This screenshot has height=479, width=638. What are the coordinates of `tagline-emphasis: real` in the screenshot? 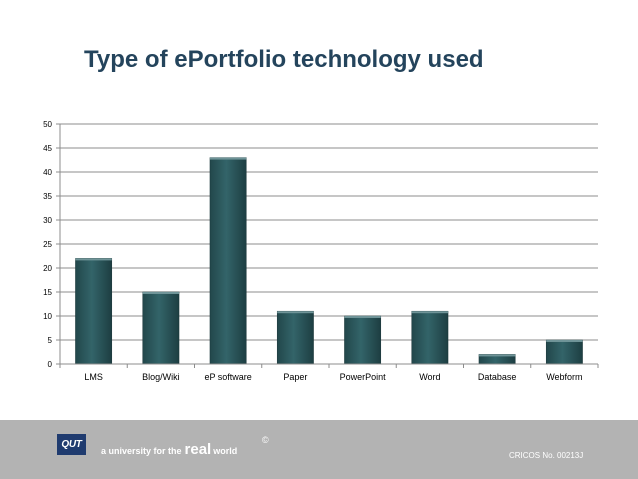 It's located at (198, 449).